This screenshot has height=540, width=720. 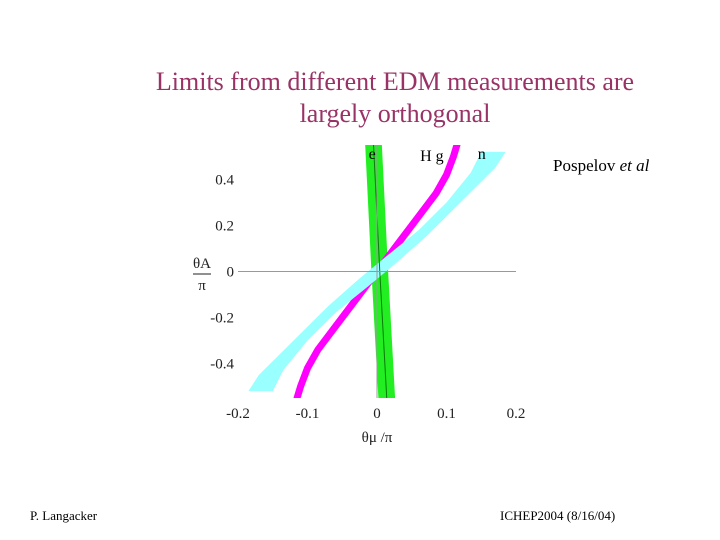 What do you see at coordinates (432, 156) in the screenshot?
I see `series-label-h-g: H g` at bounding box center [432, 156].